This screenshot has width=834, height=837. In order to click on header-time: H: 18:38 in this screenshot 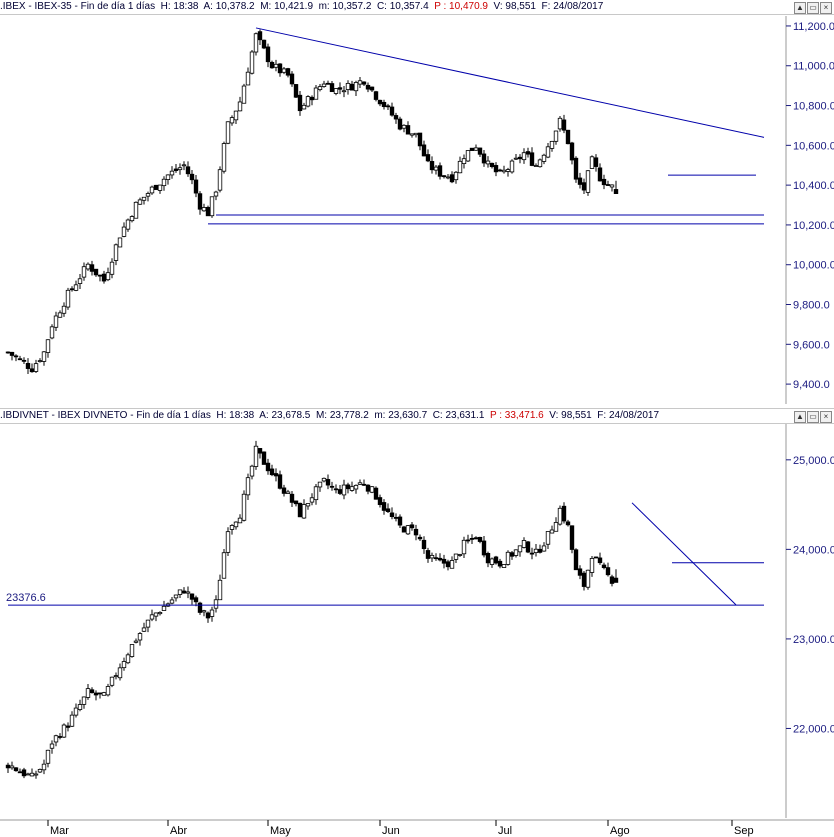, I will do `click(235, 415)`.